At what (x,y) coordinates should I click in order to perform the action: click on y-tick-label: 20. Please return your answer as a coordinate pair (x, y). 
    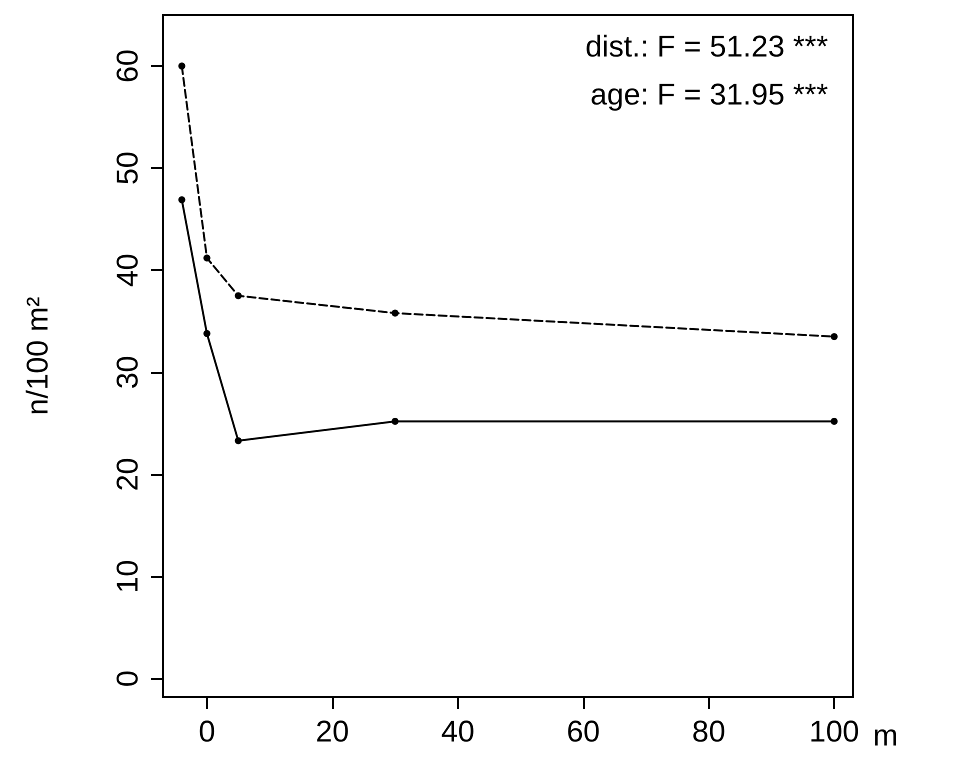
    Looking at the image, I should click on (128, 475).